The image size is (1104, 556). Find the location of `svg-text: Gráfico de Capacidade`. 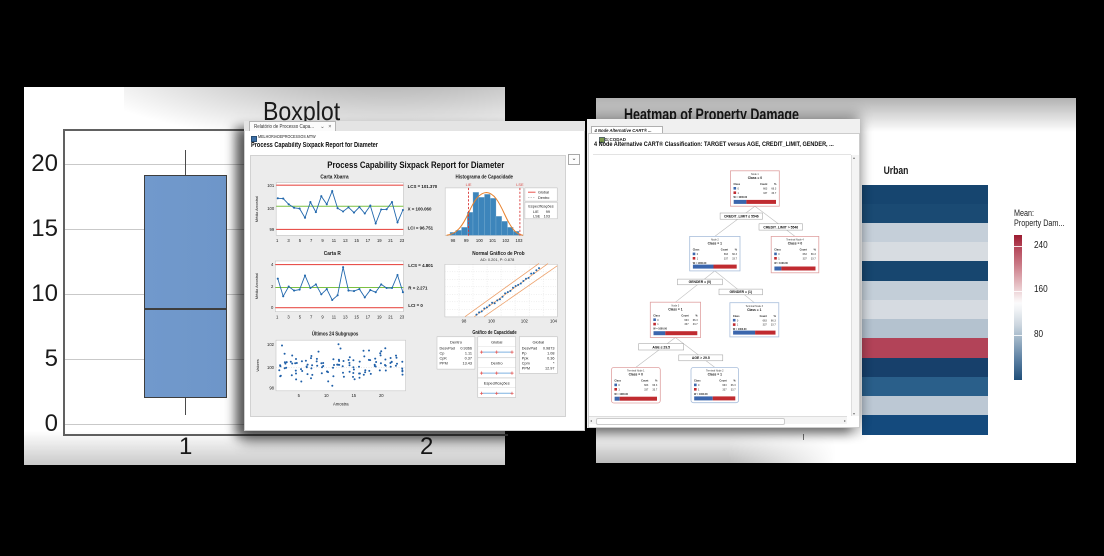

svg-text: Gráfico de Capacidade is located at coordinates (494, 333).